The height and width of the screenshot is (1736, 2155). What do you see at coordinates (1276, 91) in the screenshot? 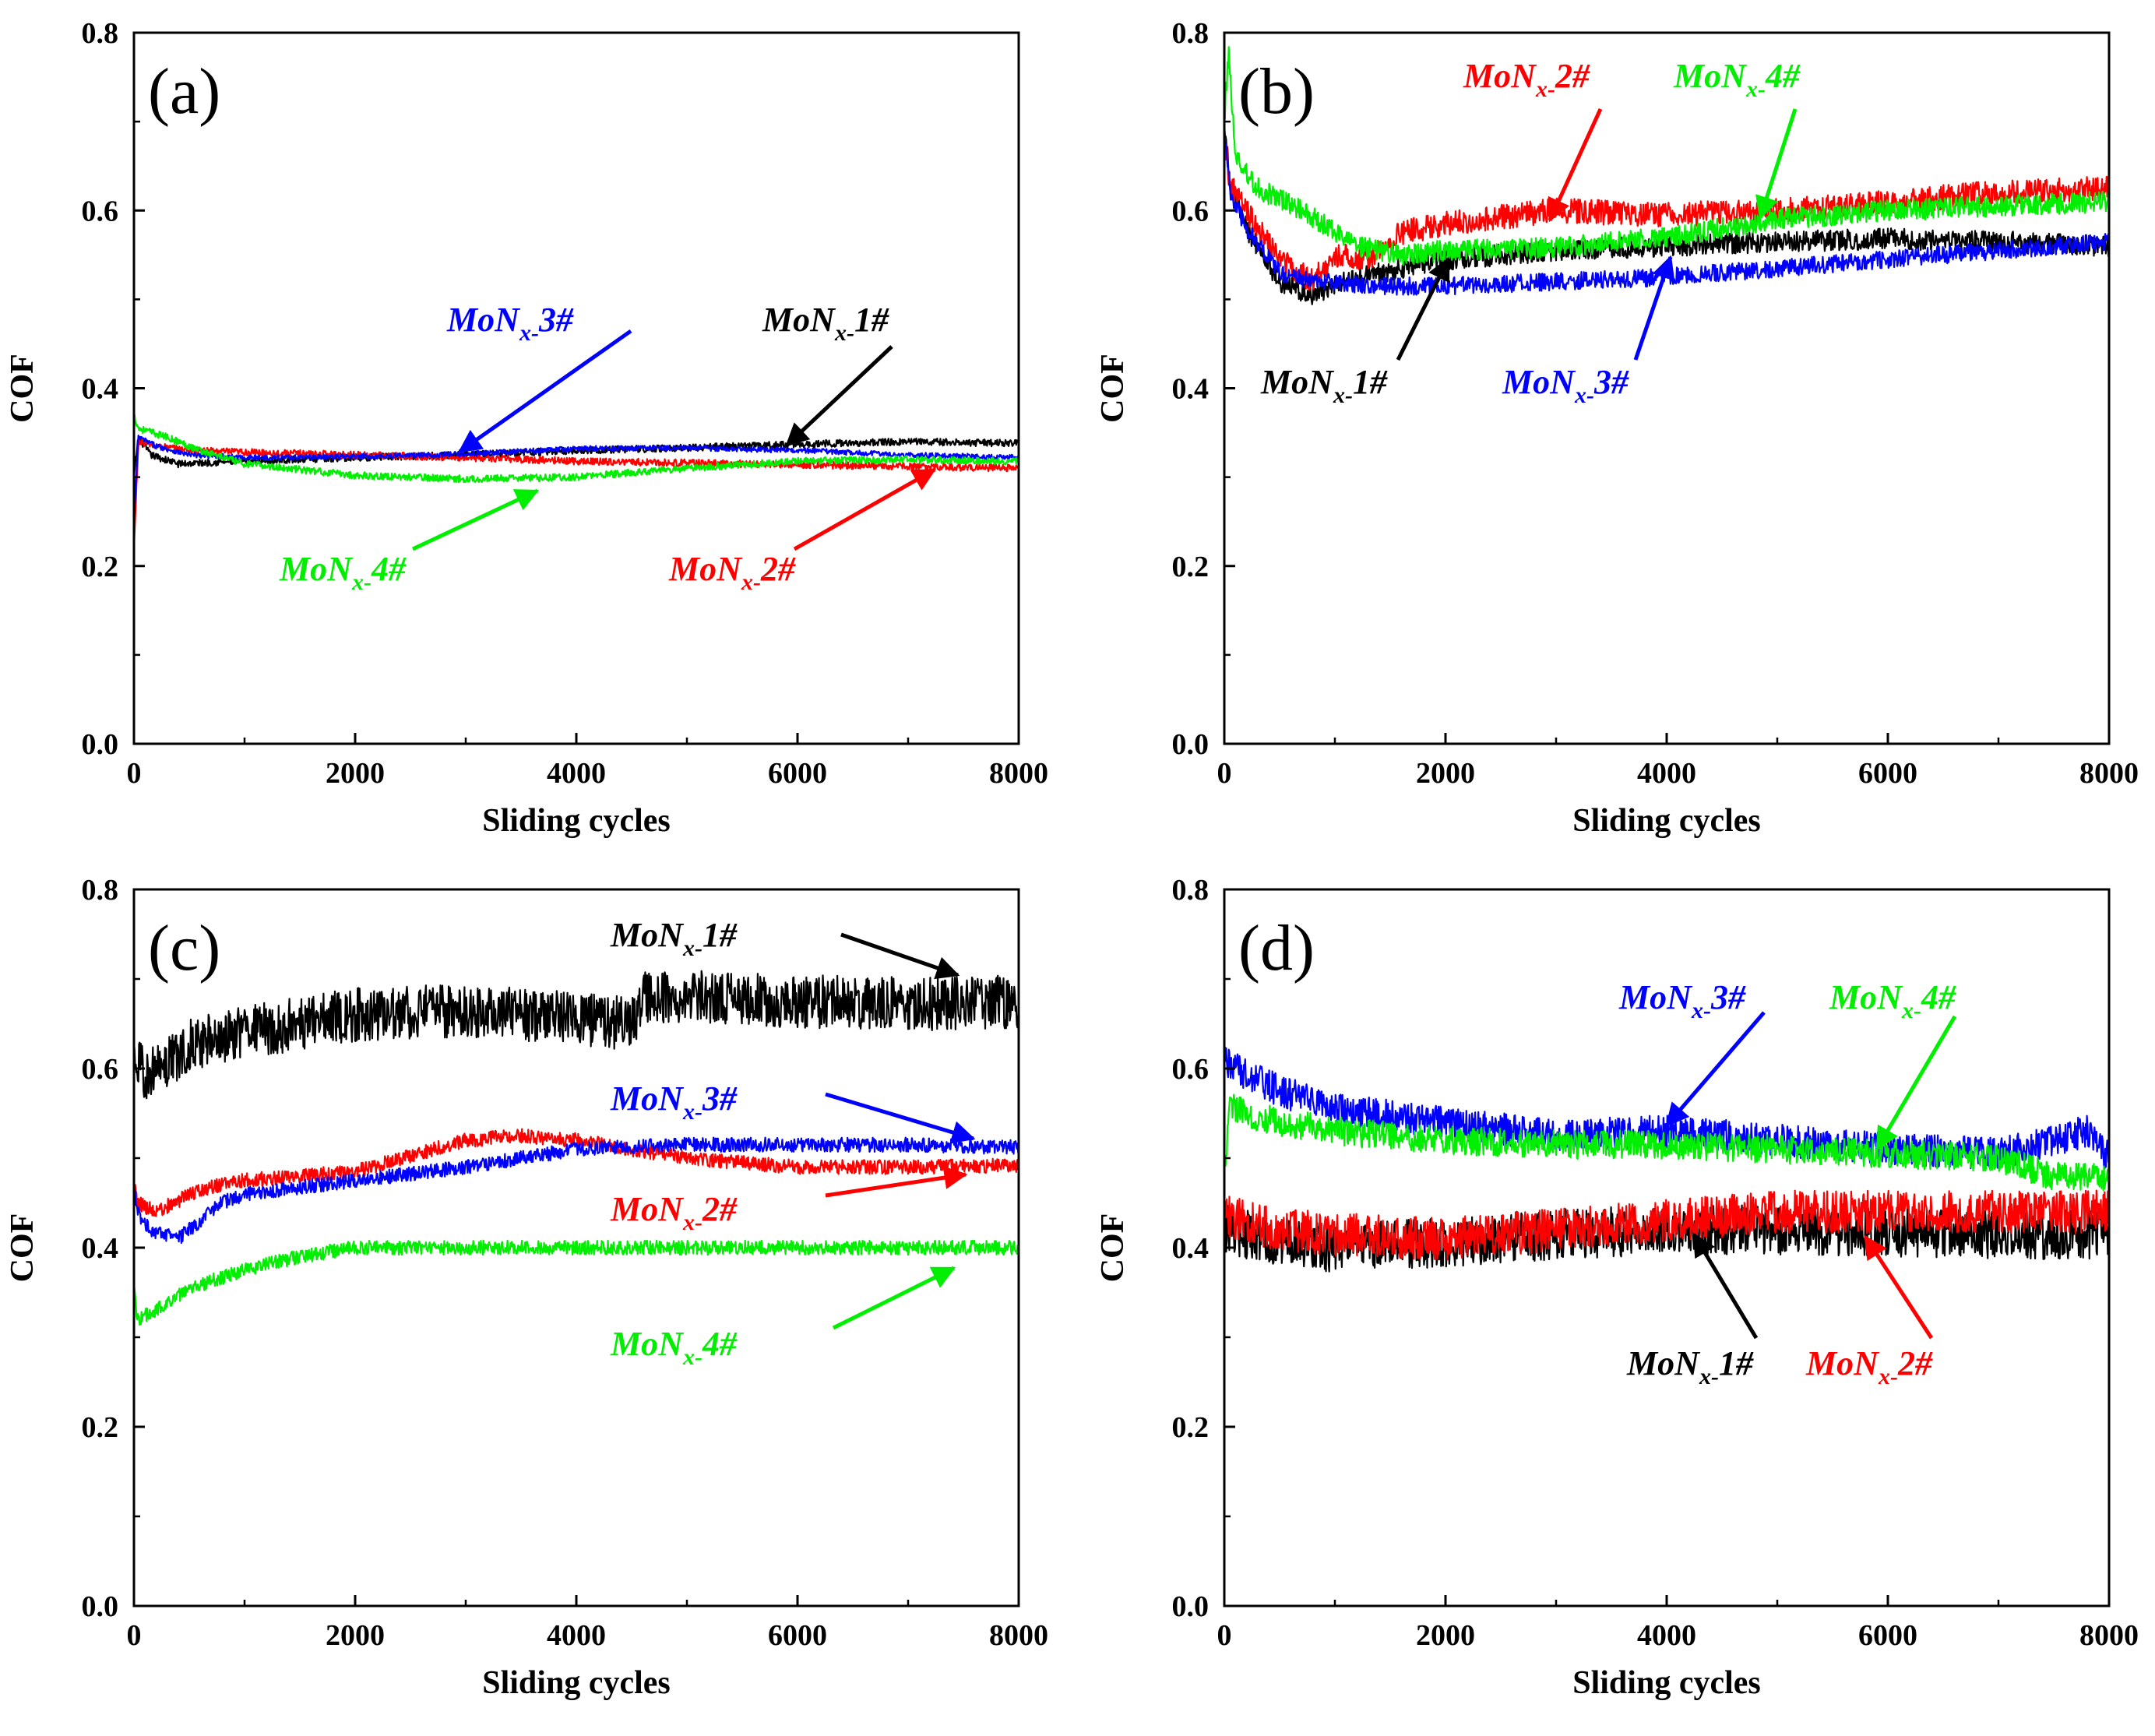
I see `panel-label: (b)` at bounding box center [1276, 91].